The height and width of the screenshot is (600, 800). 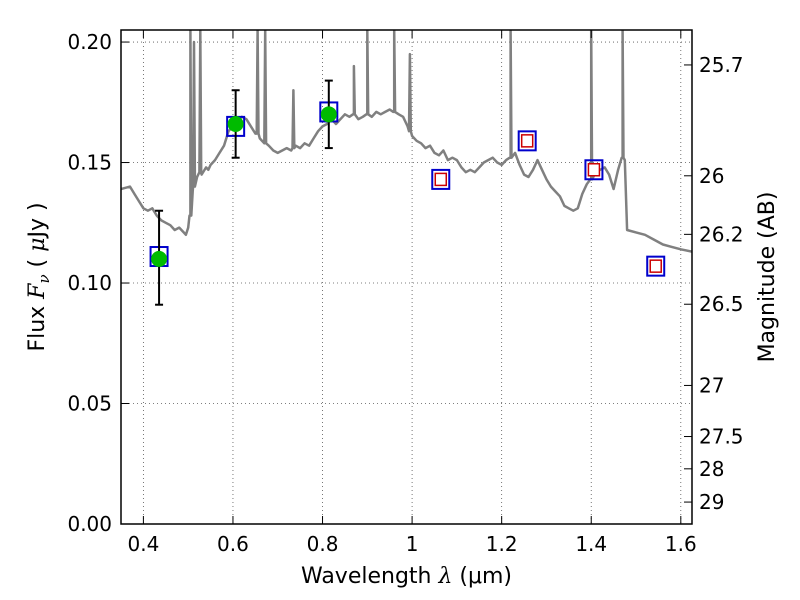 I want to click on y2-tick-label: 28, so click(x=711, y=469).